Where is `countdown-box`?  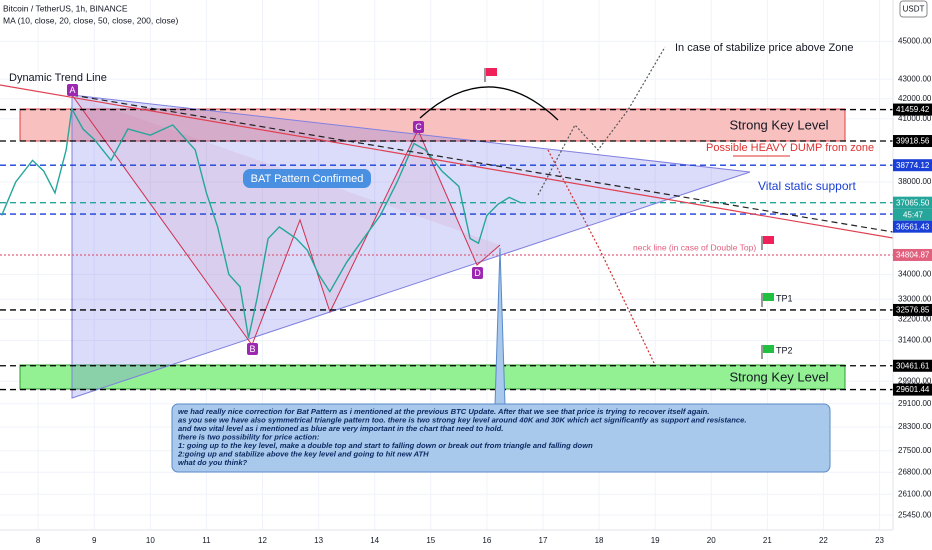
countdown-box is located at coordinates (912, 214).